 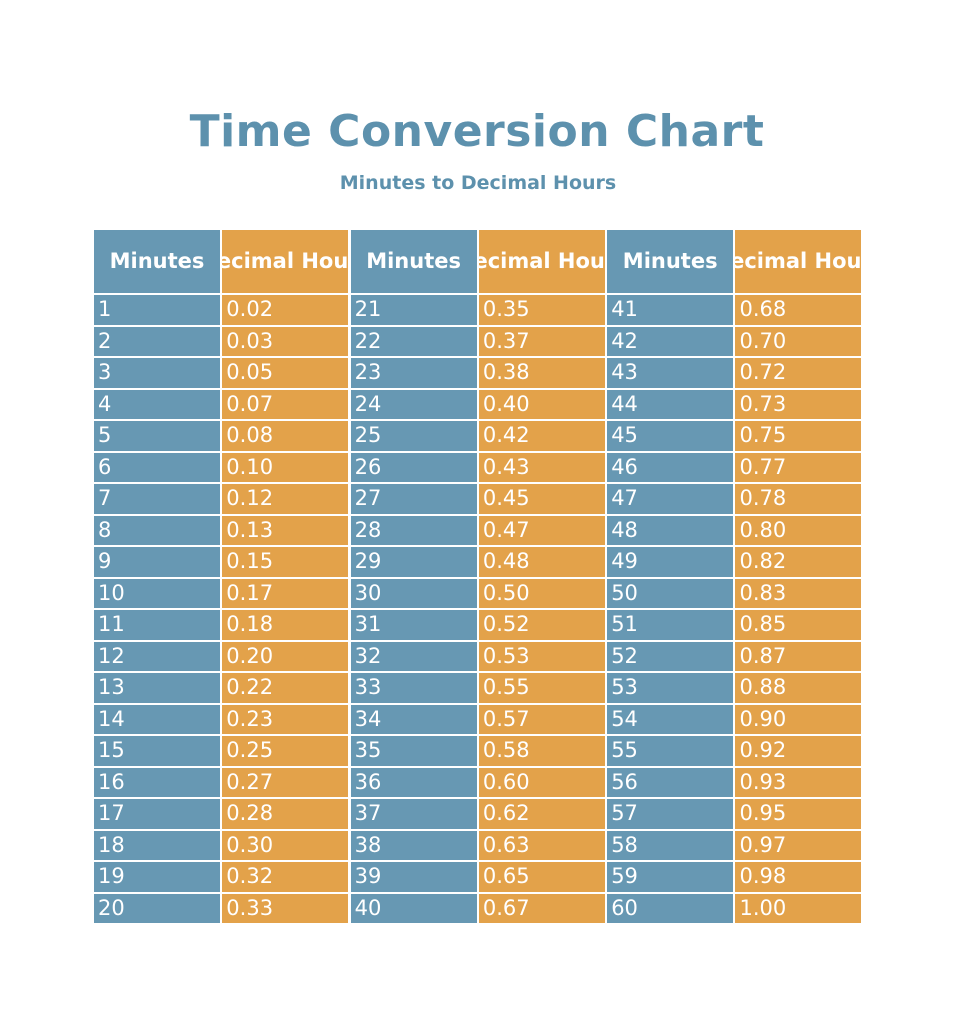 I want to click on decimal-hours-cell: 0.83, so click(x=798, y=593).